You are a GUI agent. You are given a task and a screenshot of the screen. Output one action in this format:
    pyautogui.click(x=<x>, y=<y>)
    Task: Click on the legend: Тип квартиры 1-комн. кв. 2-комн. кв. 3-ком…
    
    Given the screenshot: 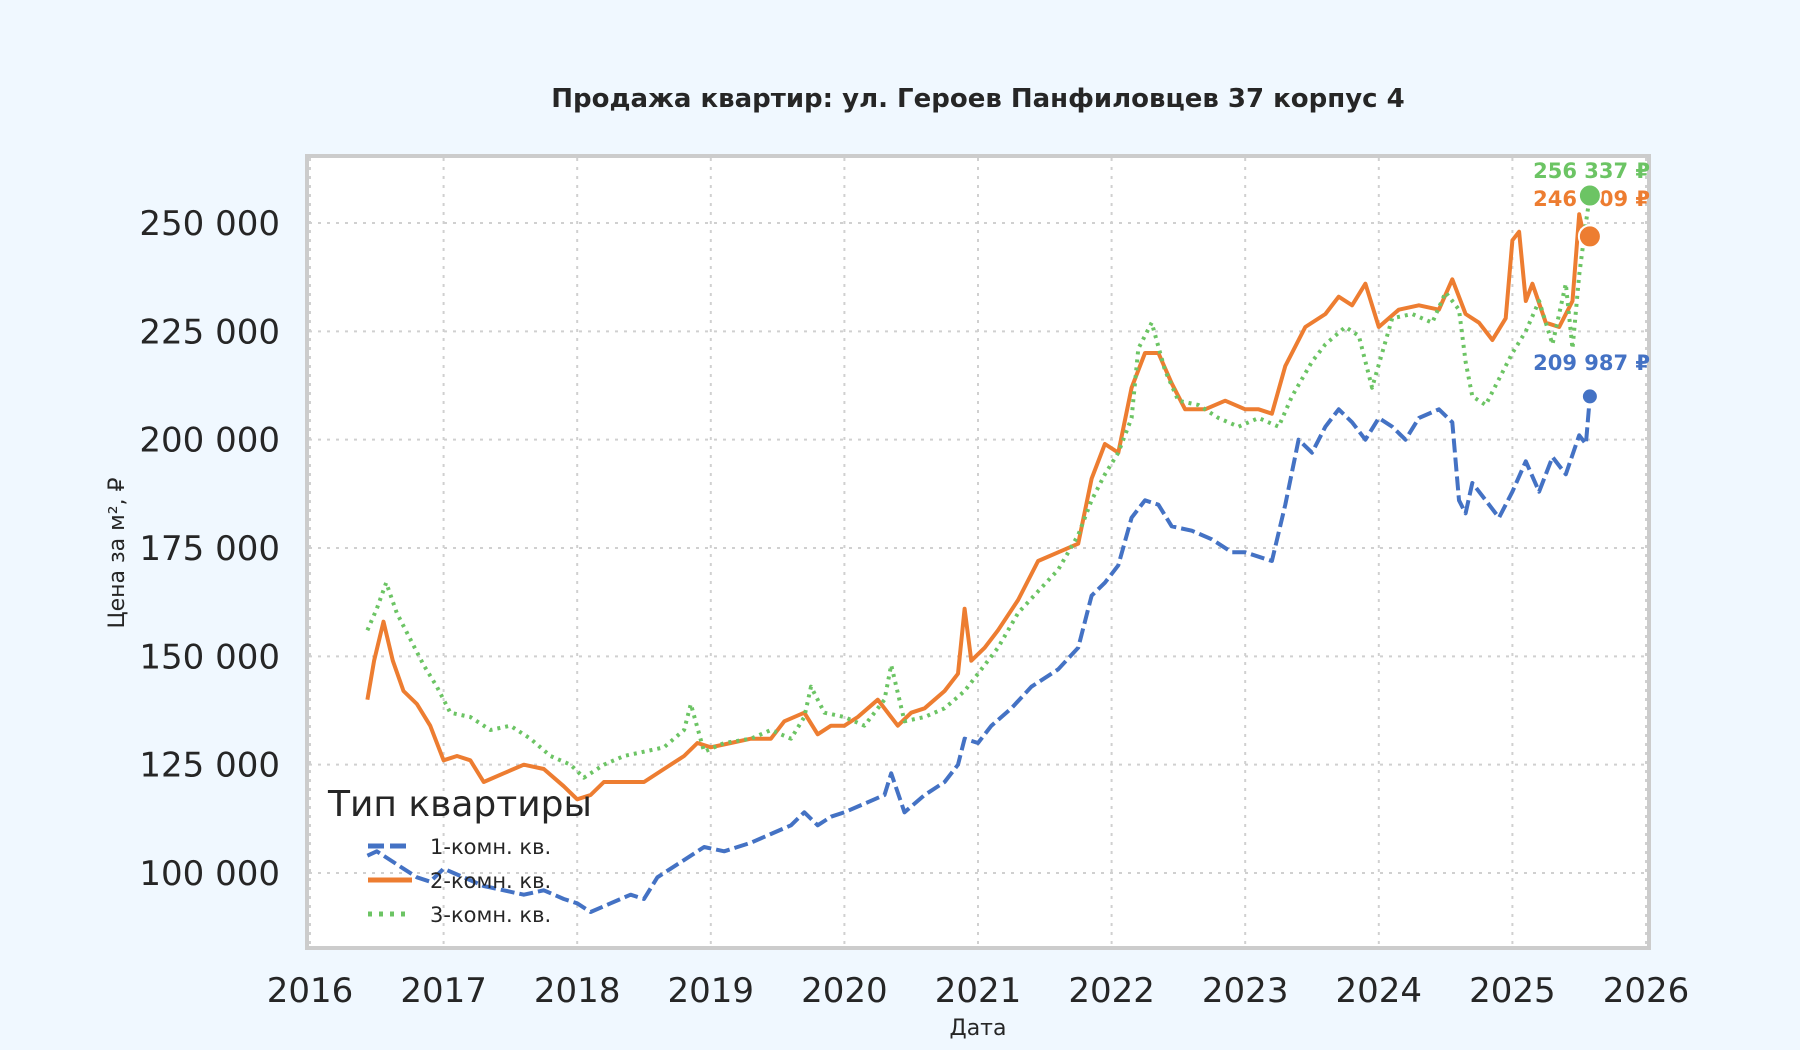 What is the action you would take?
    pyautogui.click(x=459, y=855)
    